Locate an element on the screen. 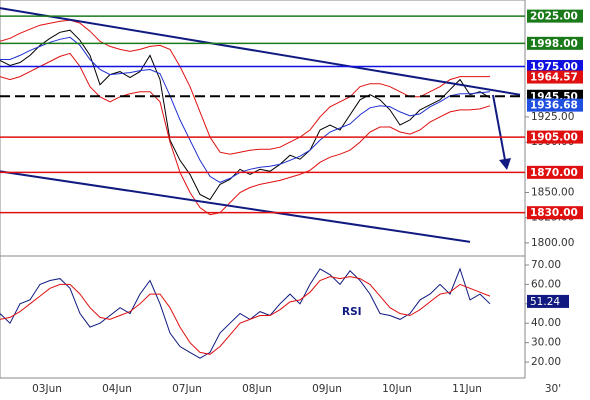 The width and height of the screenshot is (590, 400). level-label: 1936.68 is located at coordinates (554, 106).